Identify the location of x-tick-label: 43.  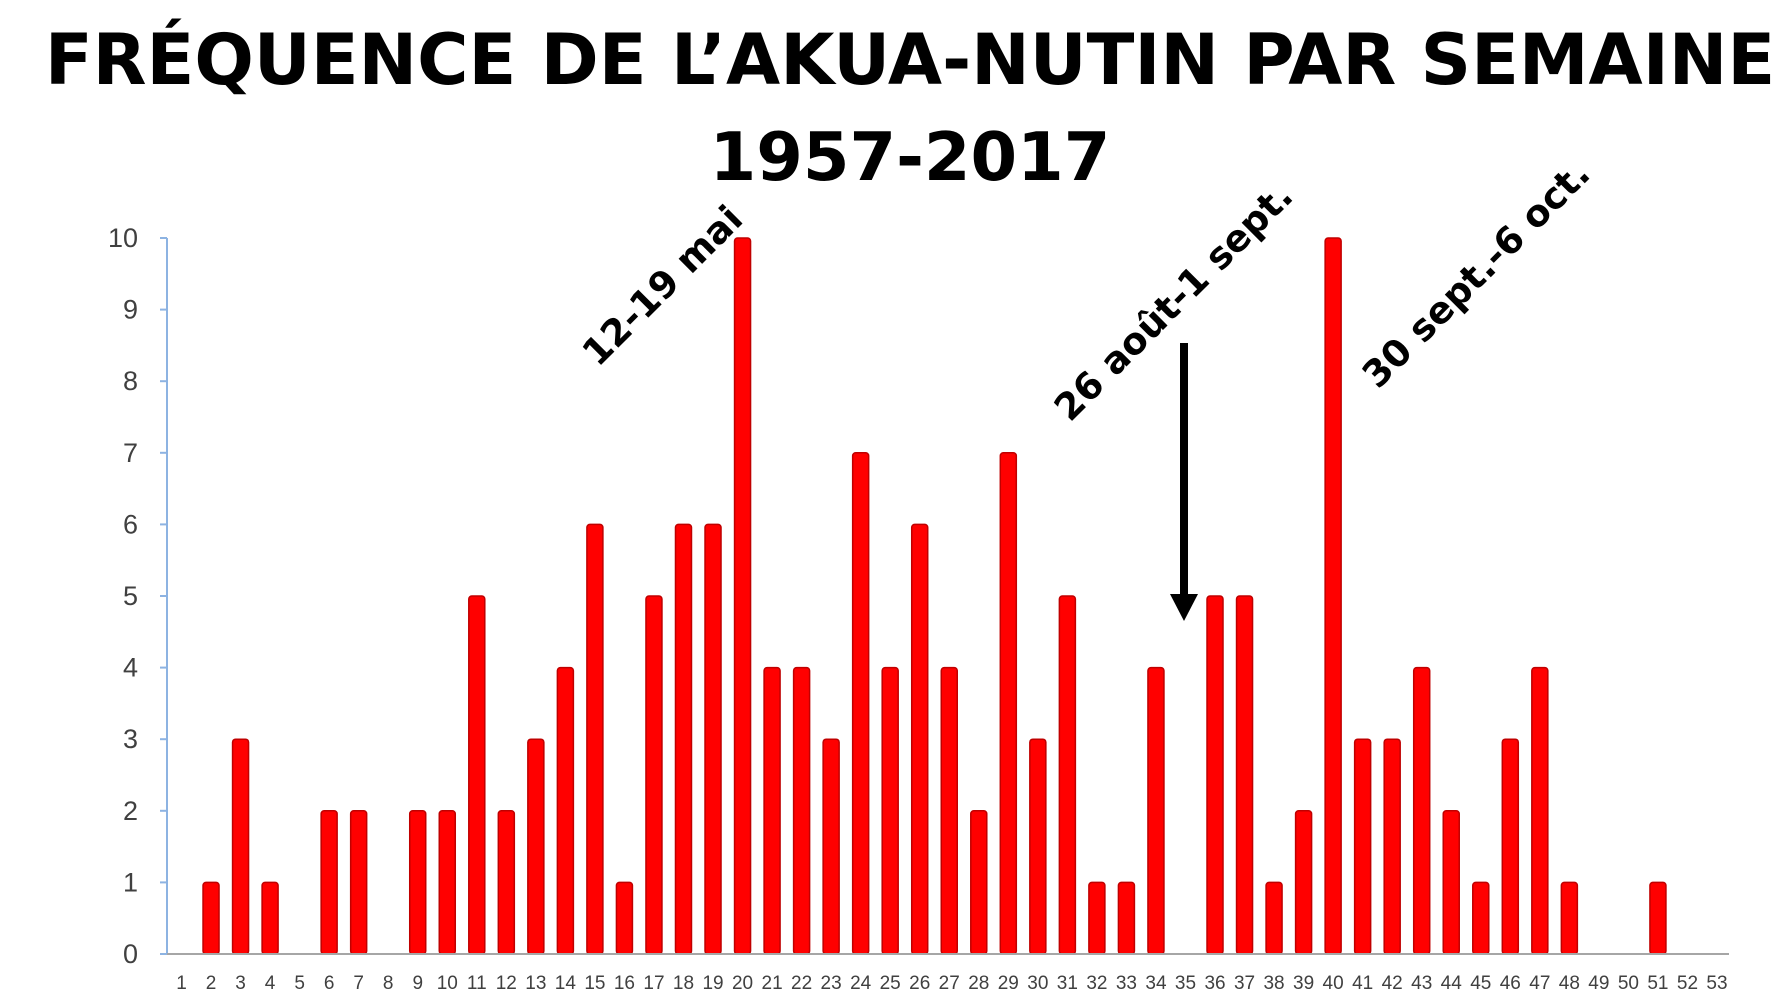
(1421, 983).